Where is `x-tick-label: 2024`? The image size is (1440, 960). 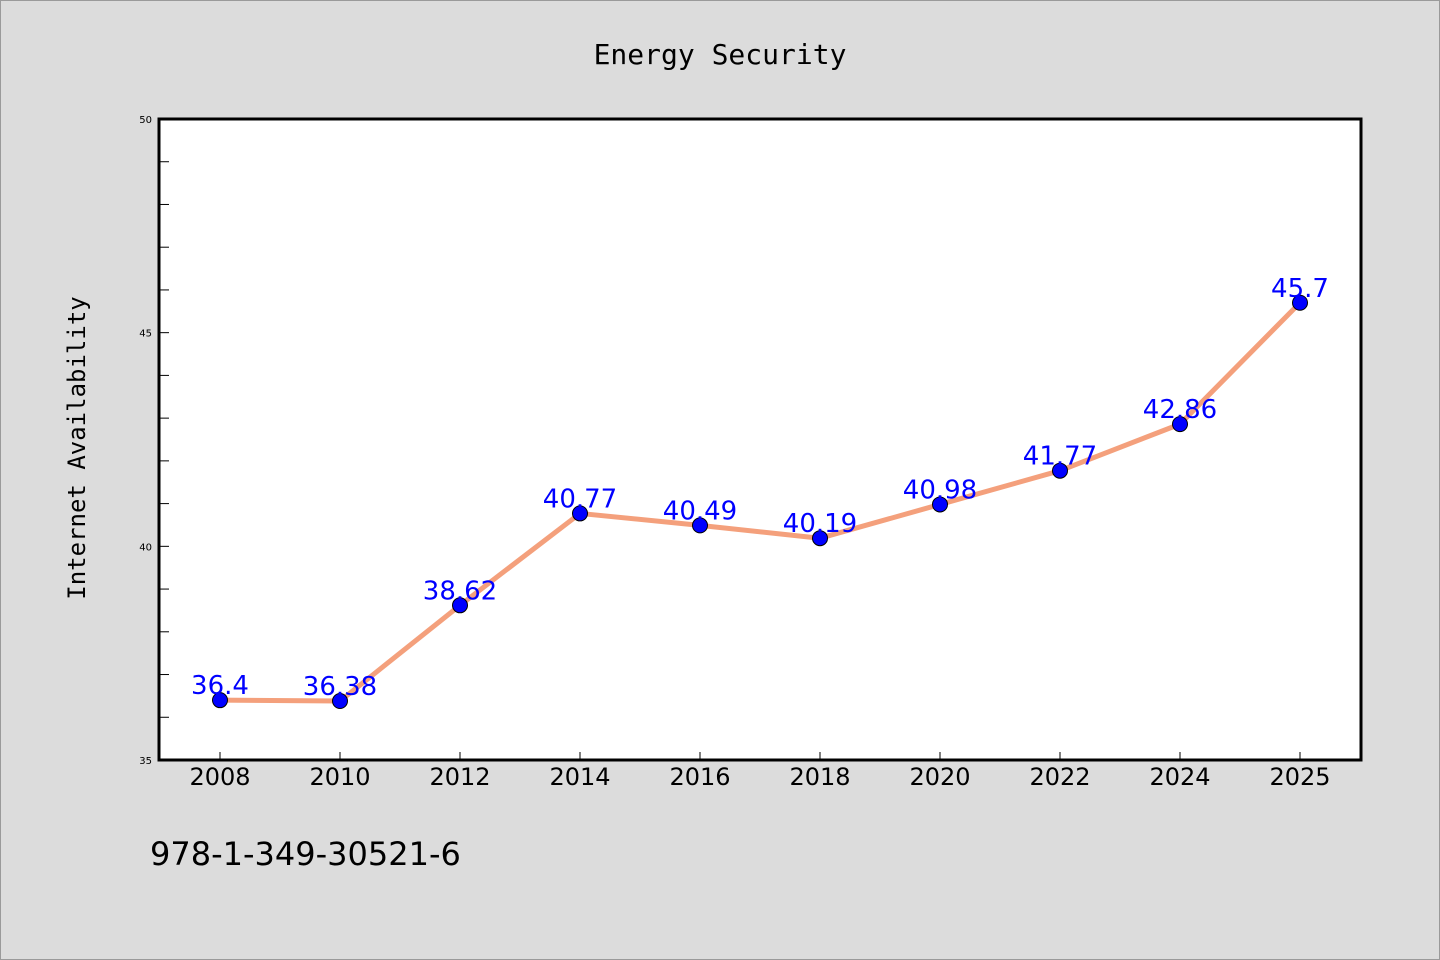
x-tick-label: 2024 is located at coordinates (1179, 777).